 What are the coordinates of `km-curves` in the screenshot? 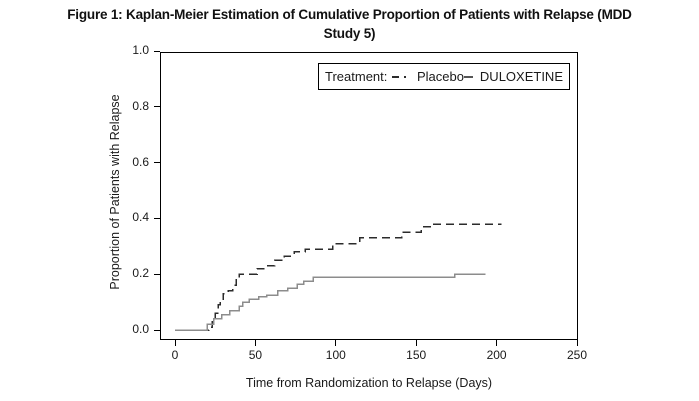 It's located at (338, 277).